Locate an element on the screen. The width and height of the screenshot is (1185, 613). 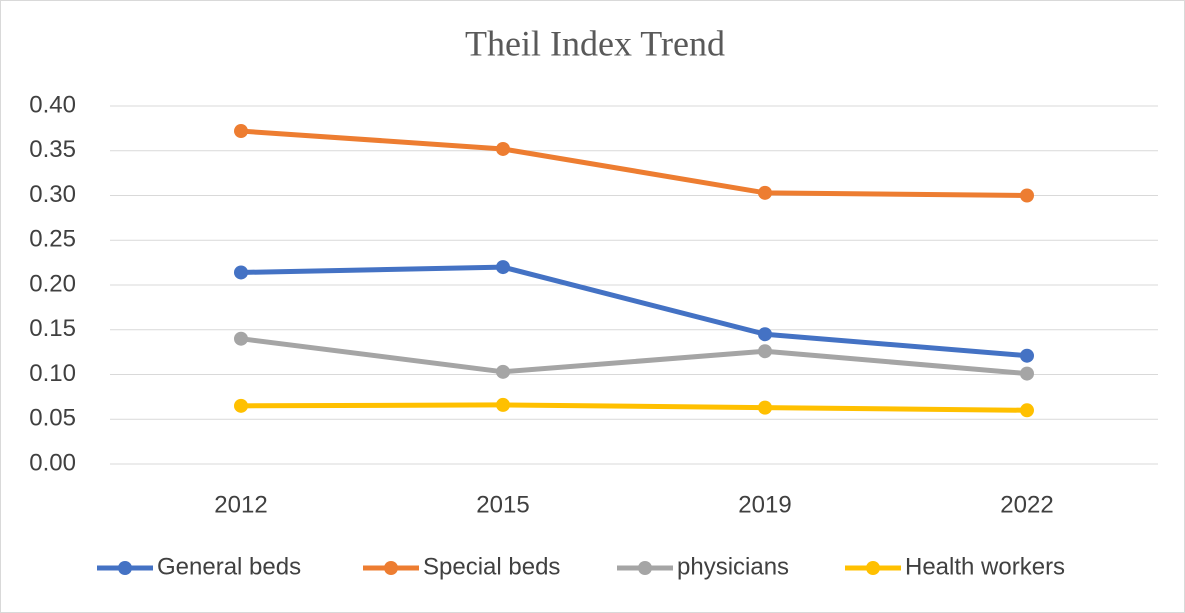
legend-label: physicians is located at coordinates (733, 566).